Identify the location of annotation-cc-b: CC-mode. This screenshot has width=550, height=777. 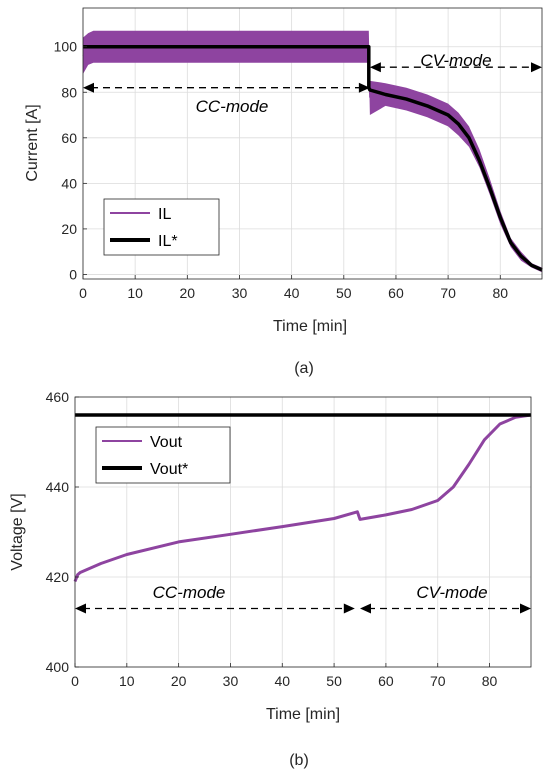
(215, 598).